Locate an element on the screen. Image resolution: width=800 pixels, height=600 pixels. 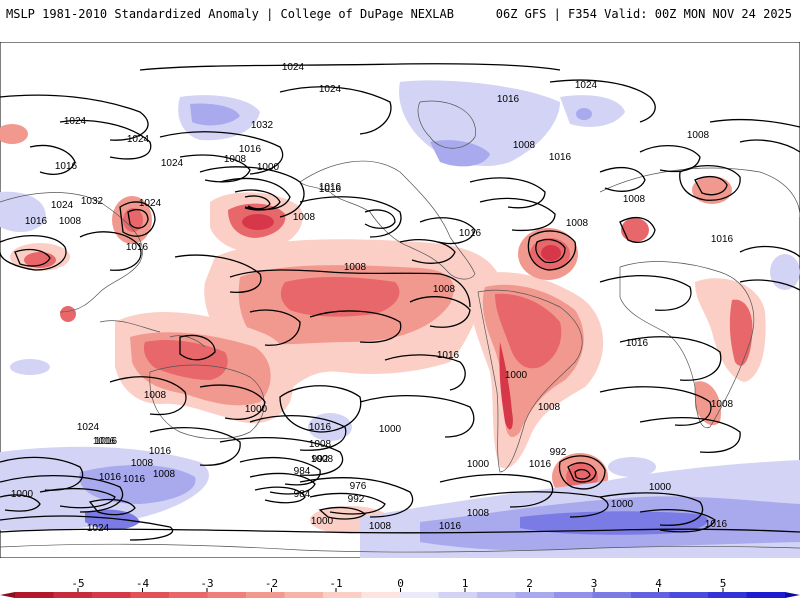
colorbar-tick-label: 2 is located at coordinates (529, 583).